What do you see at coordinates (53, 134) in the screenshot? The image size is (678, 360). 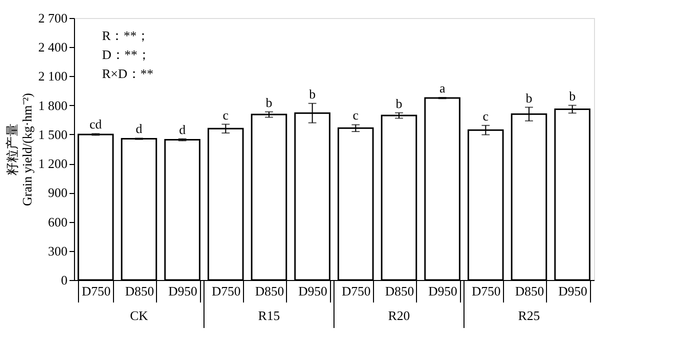 I see `y-tick-label: 1 500` at bounding box center [53, 134].